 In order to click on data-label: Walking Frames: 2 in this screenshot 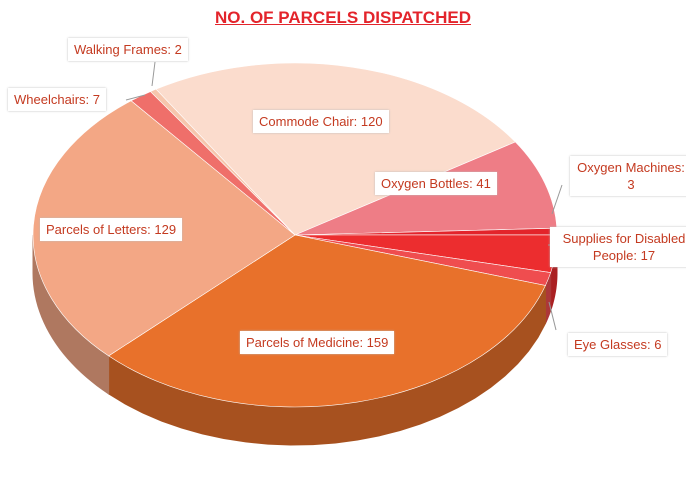, I will do `click(128, 49)`.